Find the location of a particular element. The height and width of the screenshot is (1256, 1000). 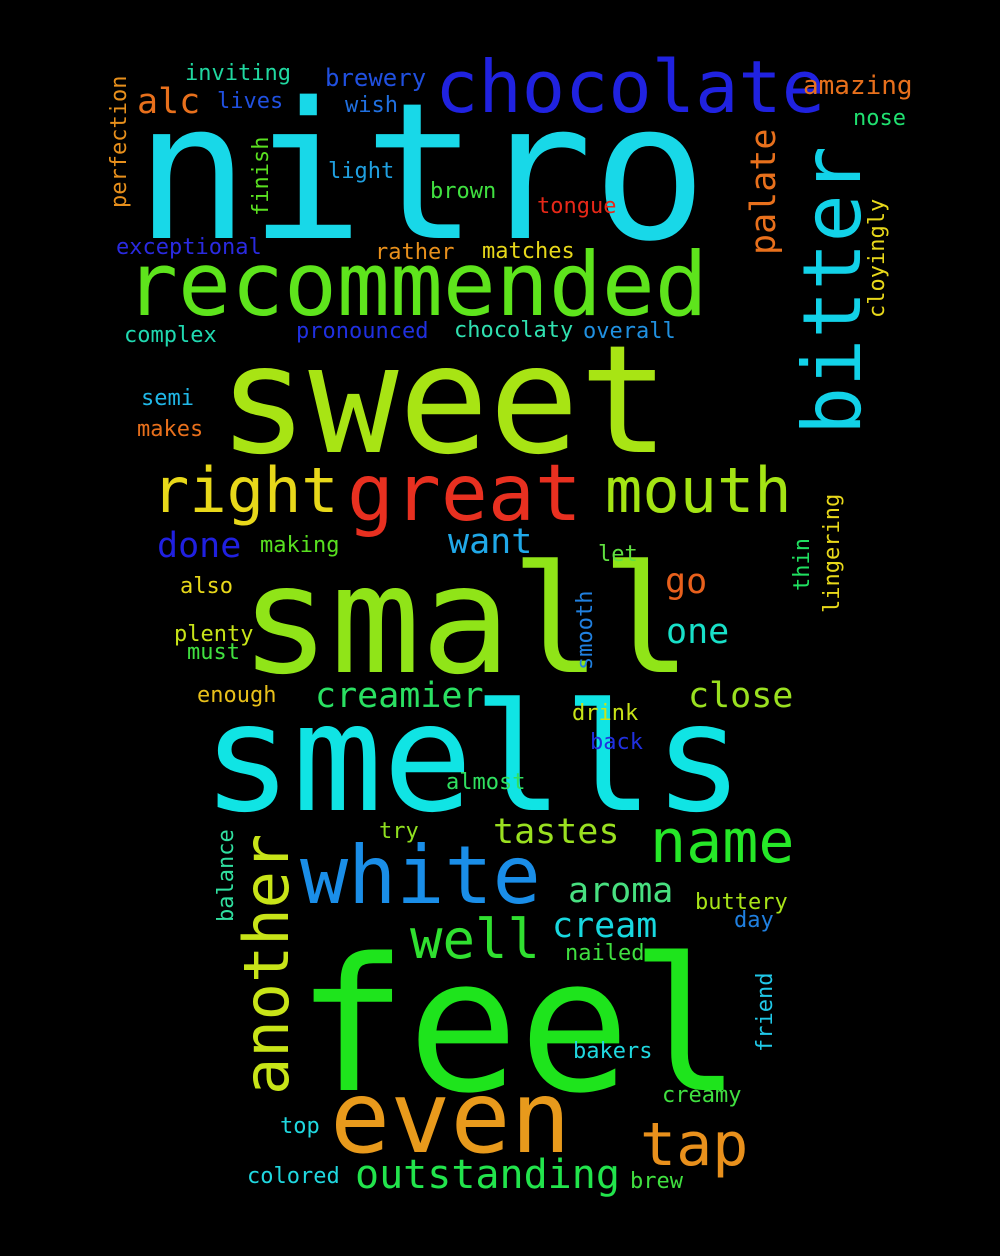

word-light: light is located at coordinates (361, 171).